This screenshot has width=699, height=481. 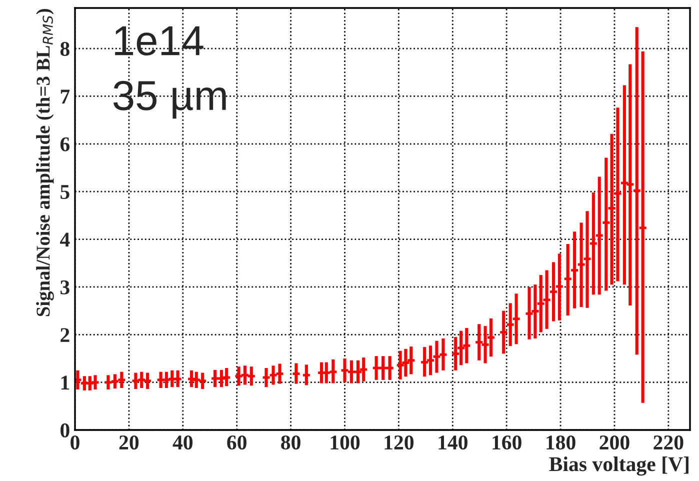 I want to click on y-tick-label: 6, so click(x=65, y=144).